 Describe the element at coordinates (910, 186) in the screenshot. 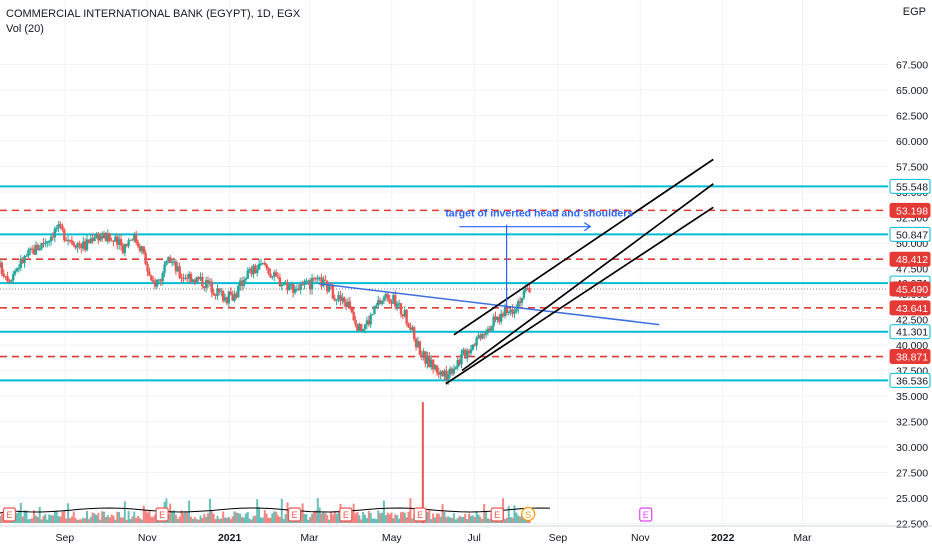

I see `price-axis-label: 55.548` at that location.